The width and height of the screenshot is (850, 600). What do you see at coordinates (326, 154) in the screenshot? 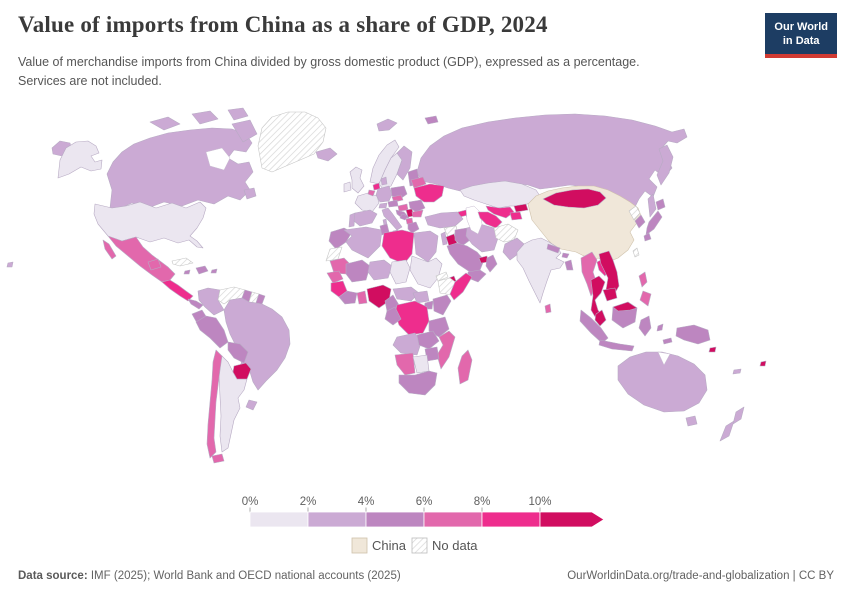
I see `country-iceland` at bounding box center [326, 154].